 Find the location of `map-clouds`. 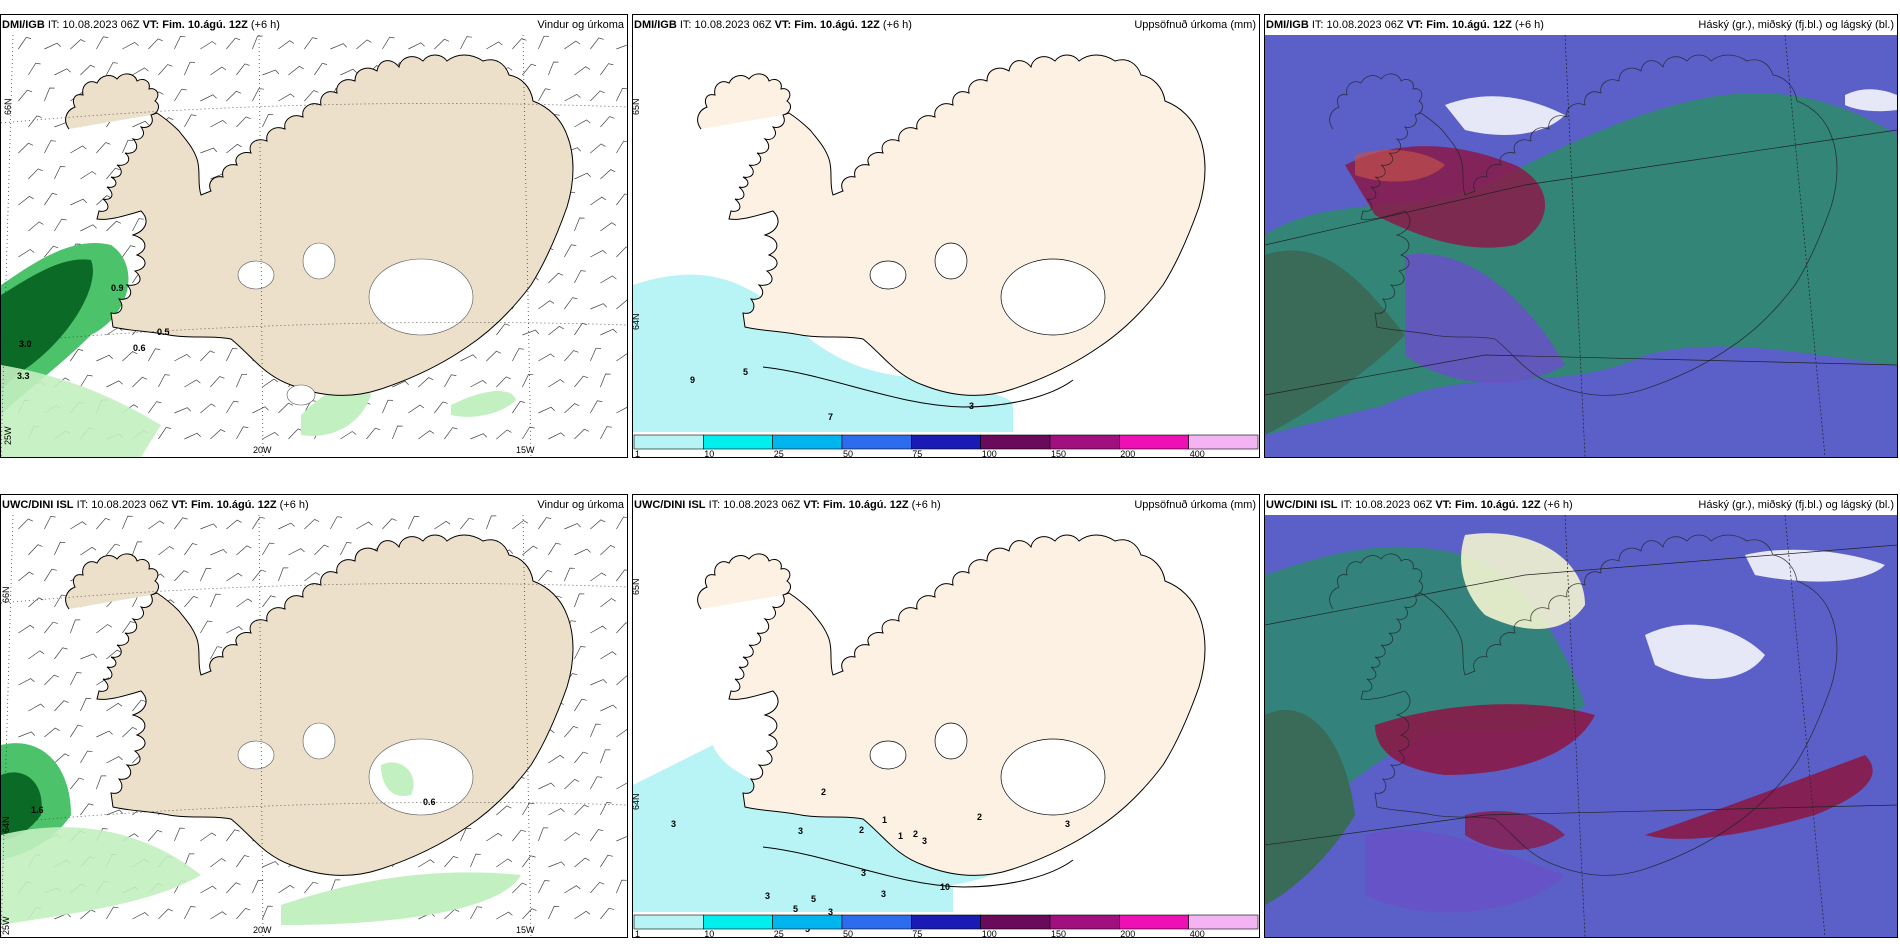

map-clouds is located at coordinates (1581, 246).